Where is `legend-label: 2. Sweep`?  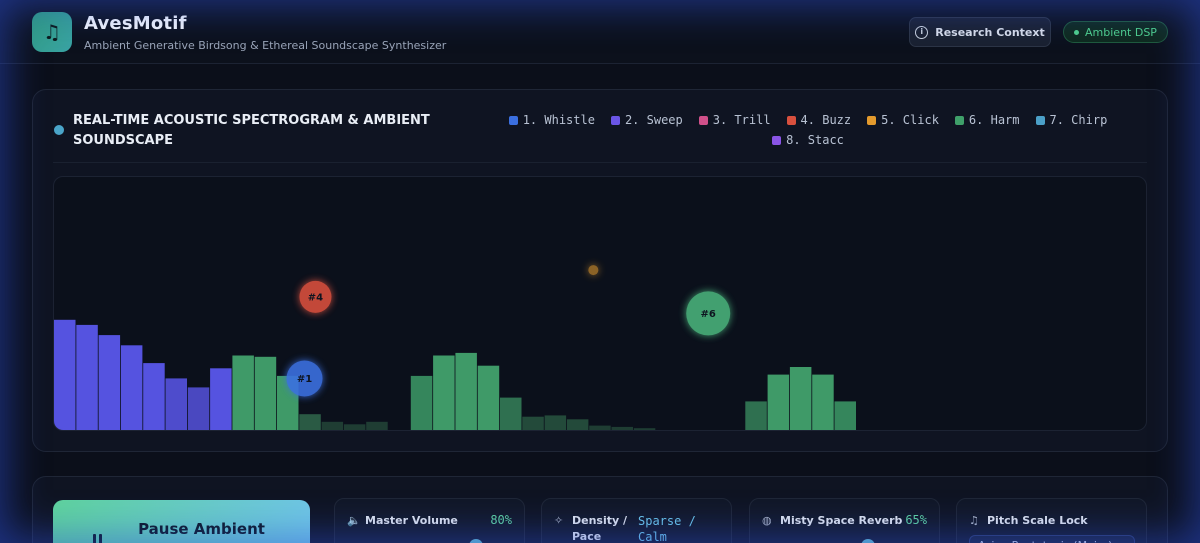 legend-label: 2. Sweep is located at coordinates (653, 120).